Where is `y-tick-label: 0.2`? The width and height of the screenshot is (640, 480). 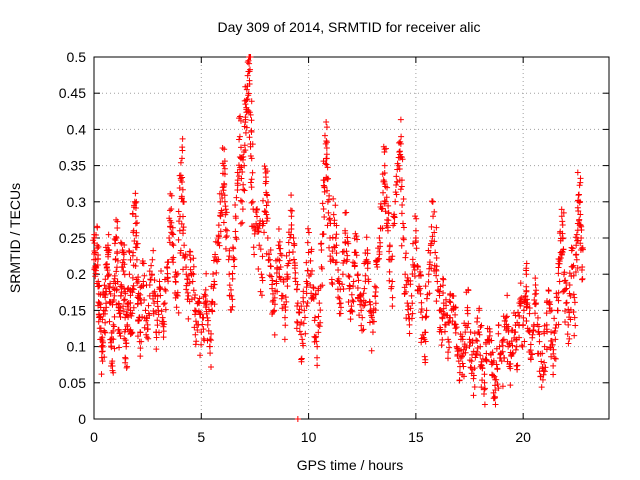
y-tick-label: 0.2 is located at coordinates (77, 274).